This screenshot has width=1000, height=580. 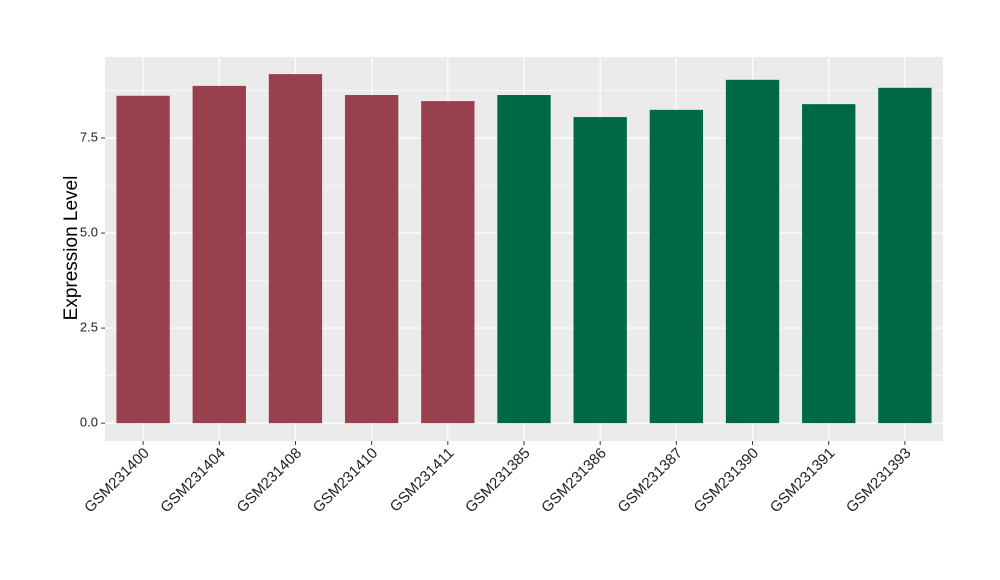 What do you see at coordinates (498, 481) in the screenshot?
I see `x-tick-label: GSM231385` at bounding box center [498, 481].